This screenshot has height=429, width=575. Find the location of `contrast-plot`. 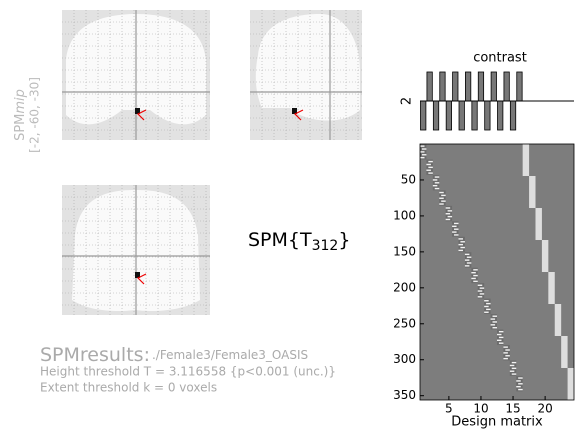

contrast-plot is located at coordinates (497, 101).